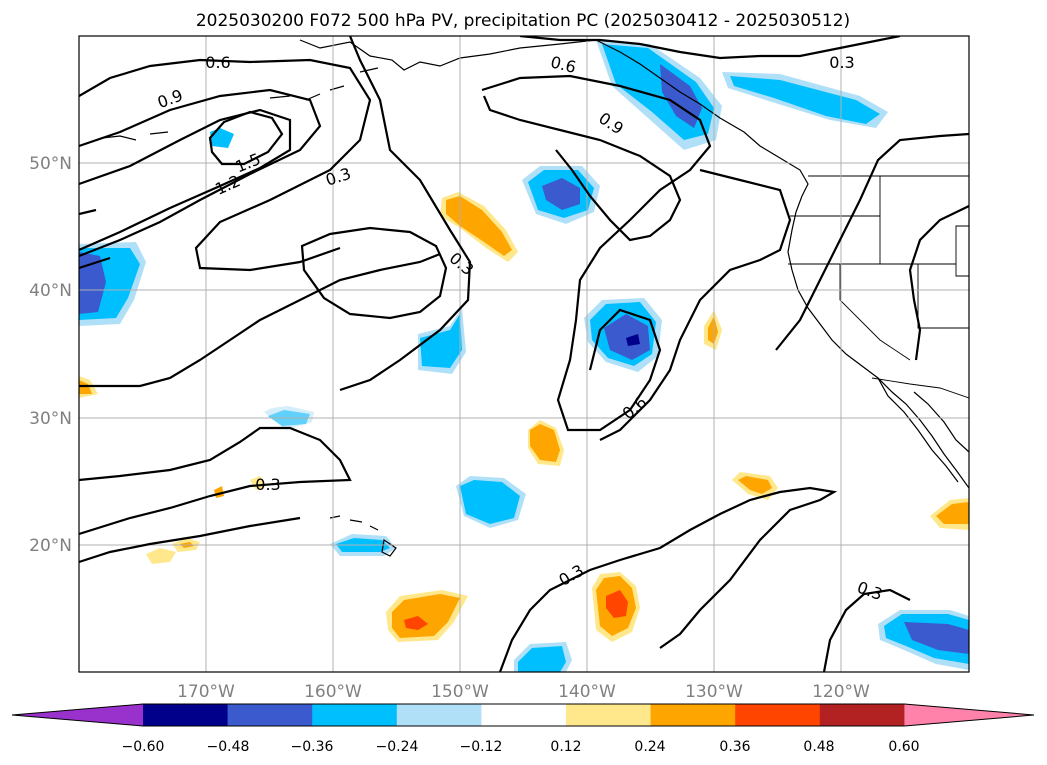 Image resolution: width=1047 pixels, height=765 pixels. Describe the element at coordinates (587, 692) in the screenshot. I see `lon-tick-label: 140°W` at that location.